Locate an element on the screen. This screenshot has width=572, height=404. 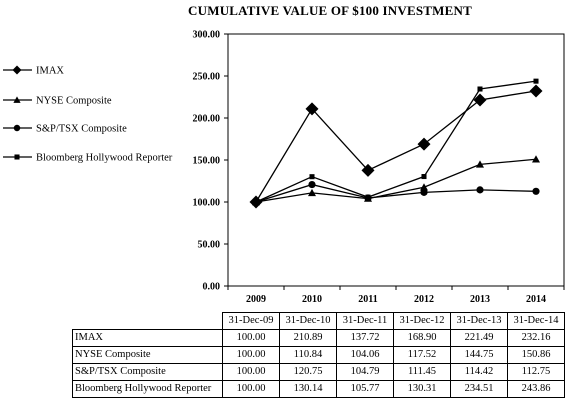
table-cell: 112.75 is located at coordinates (536, 372).